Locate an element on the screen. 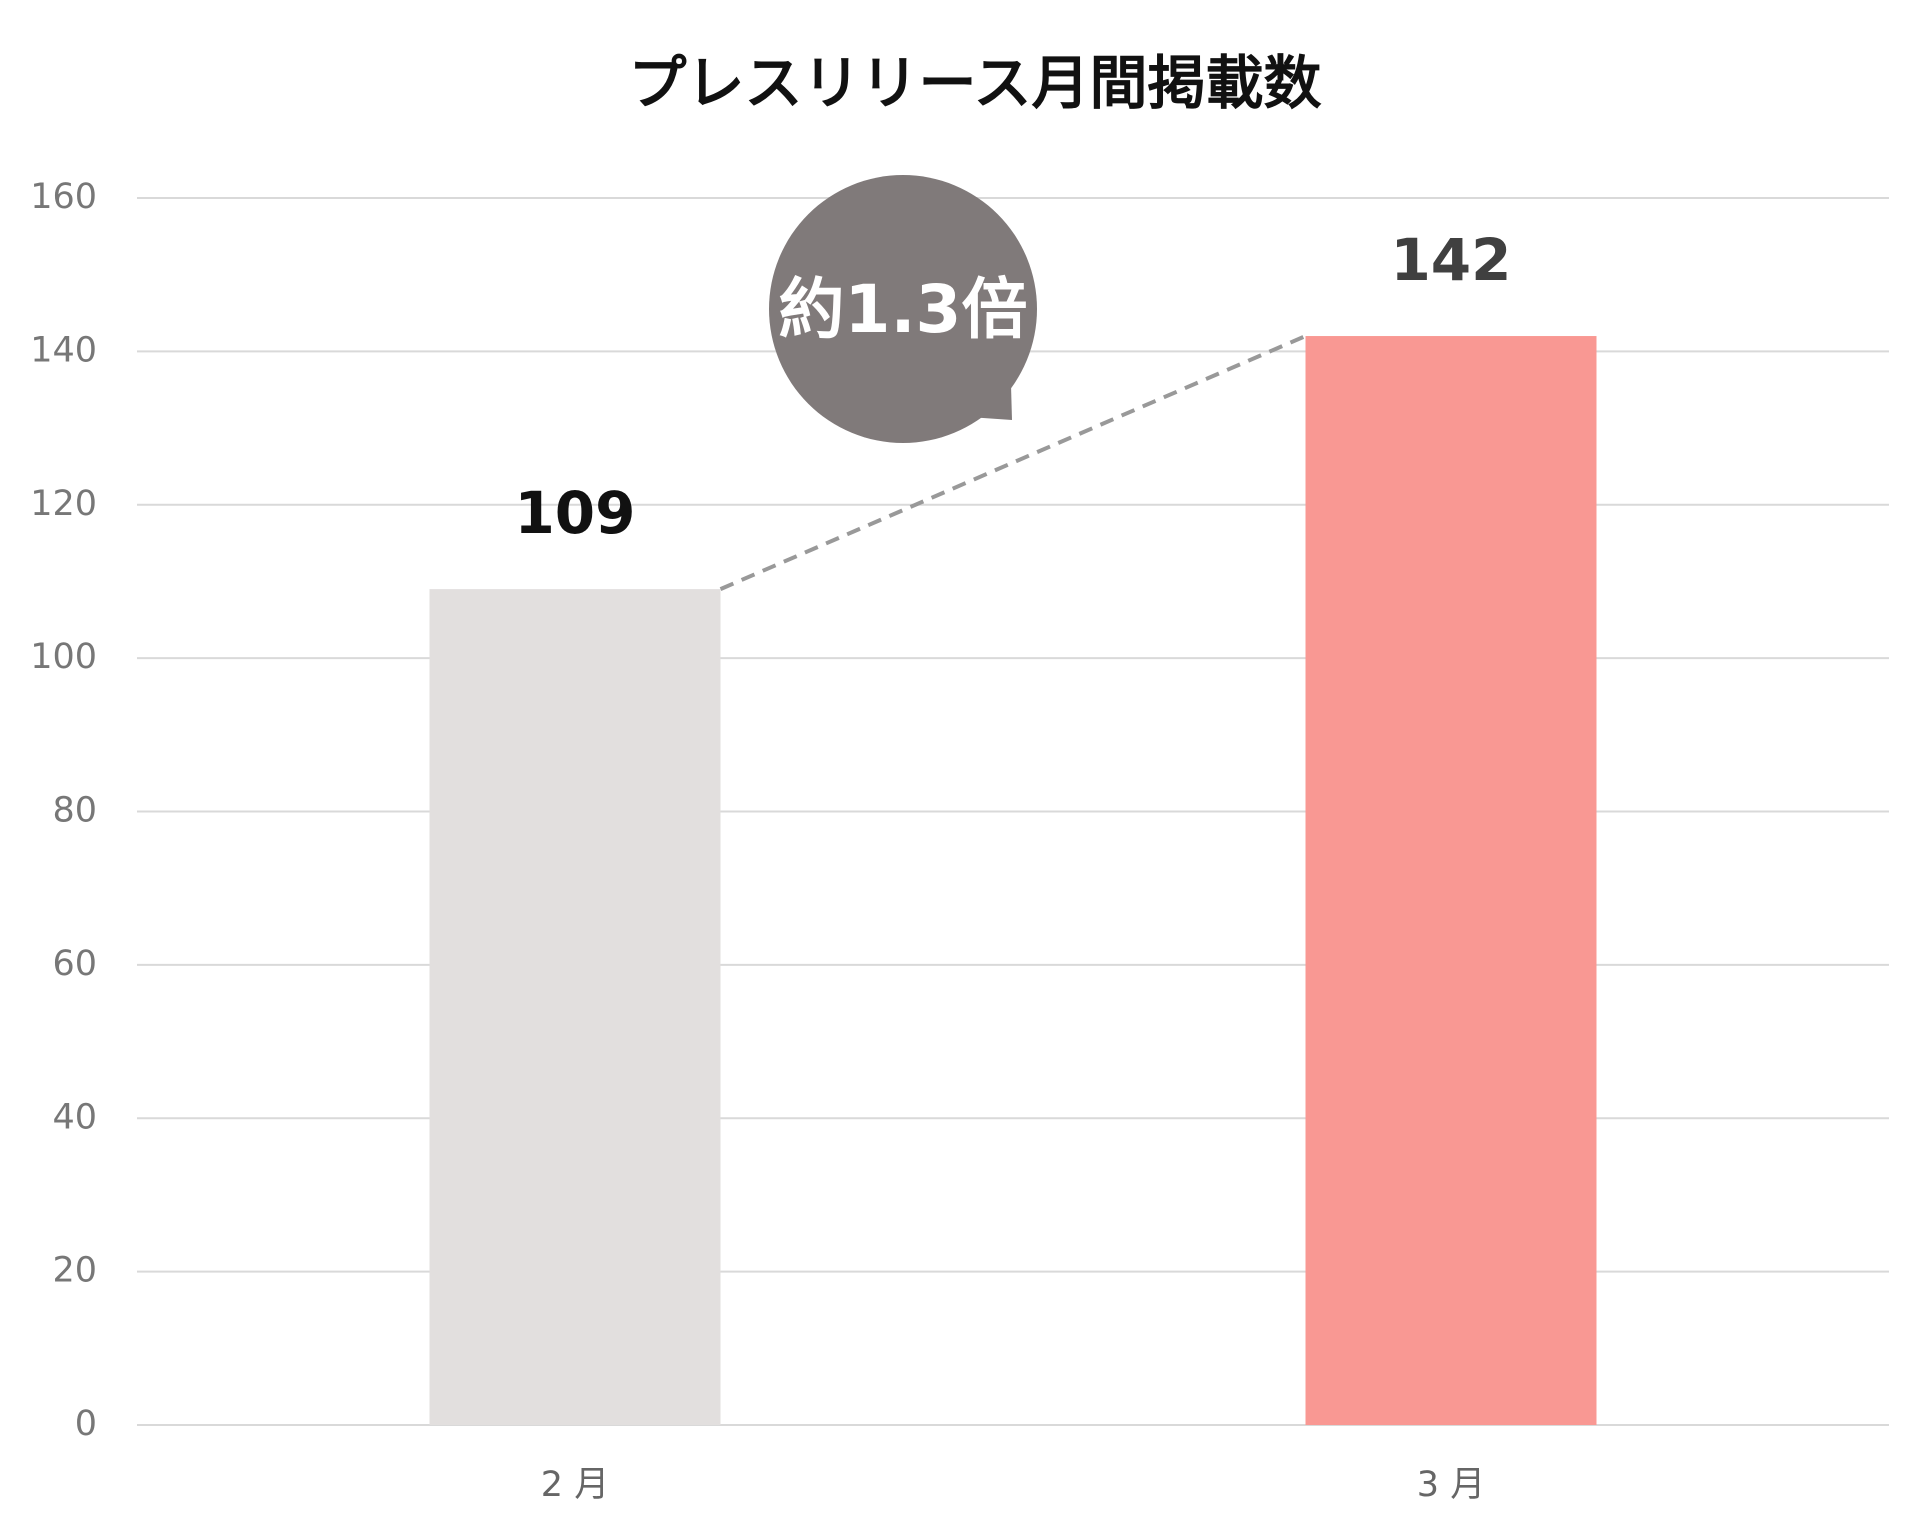 The image size is (1920, 1536). y-tick-label: 40 is located at coordinates (74, 1117).